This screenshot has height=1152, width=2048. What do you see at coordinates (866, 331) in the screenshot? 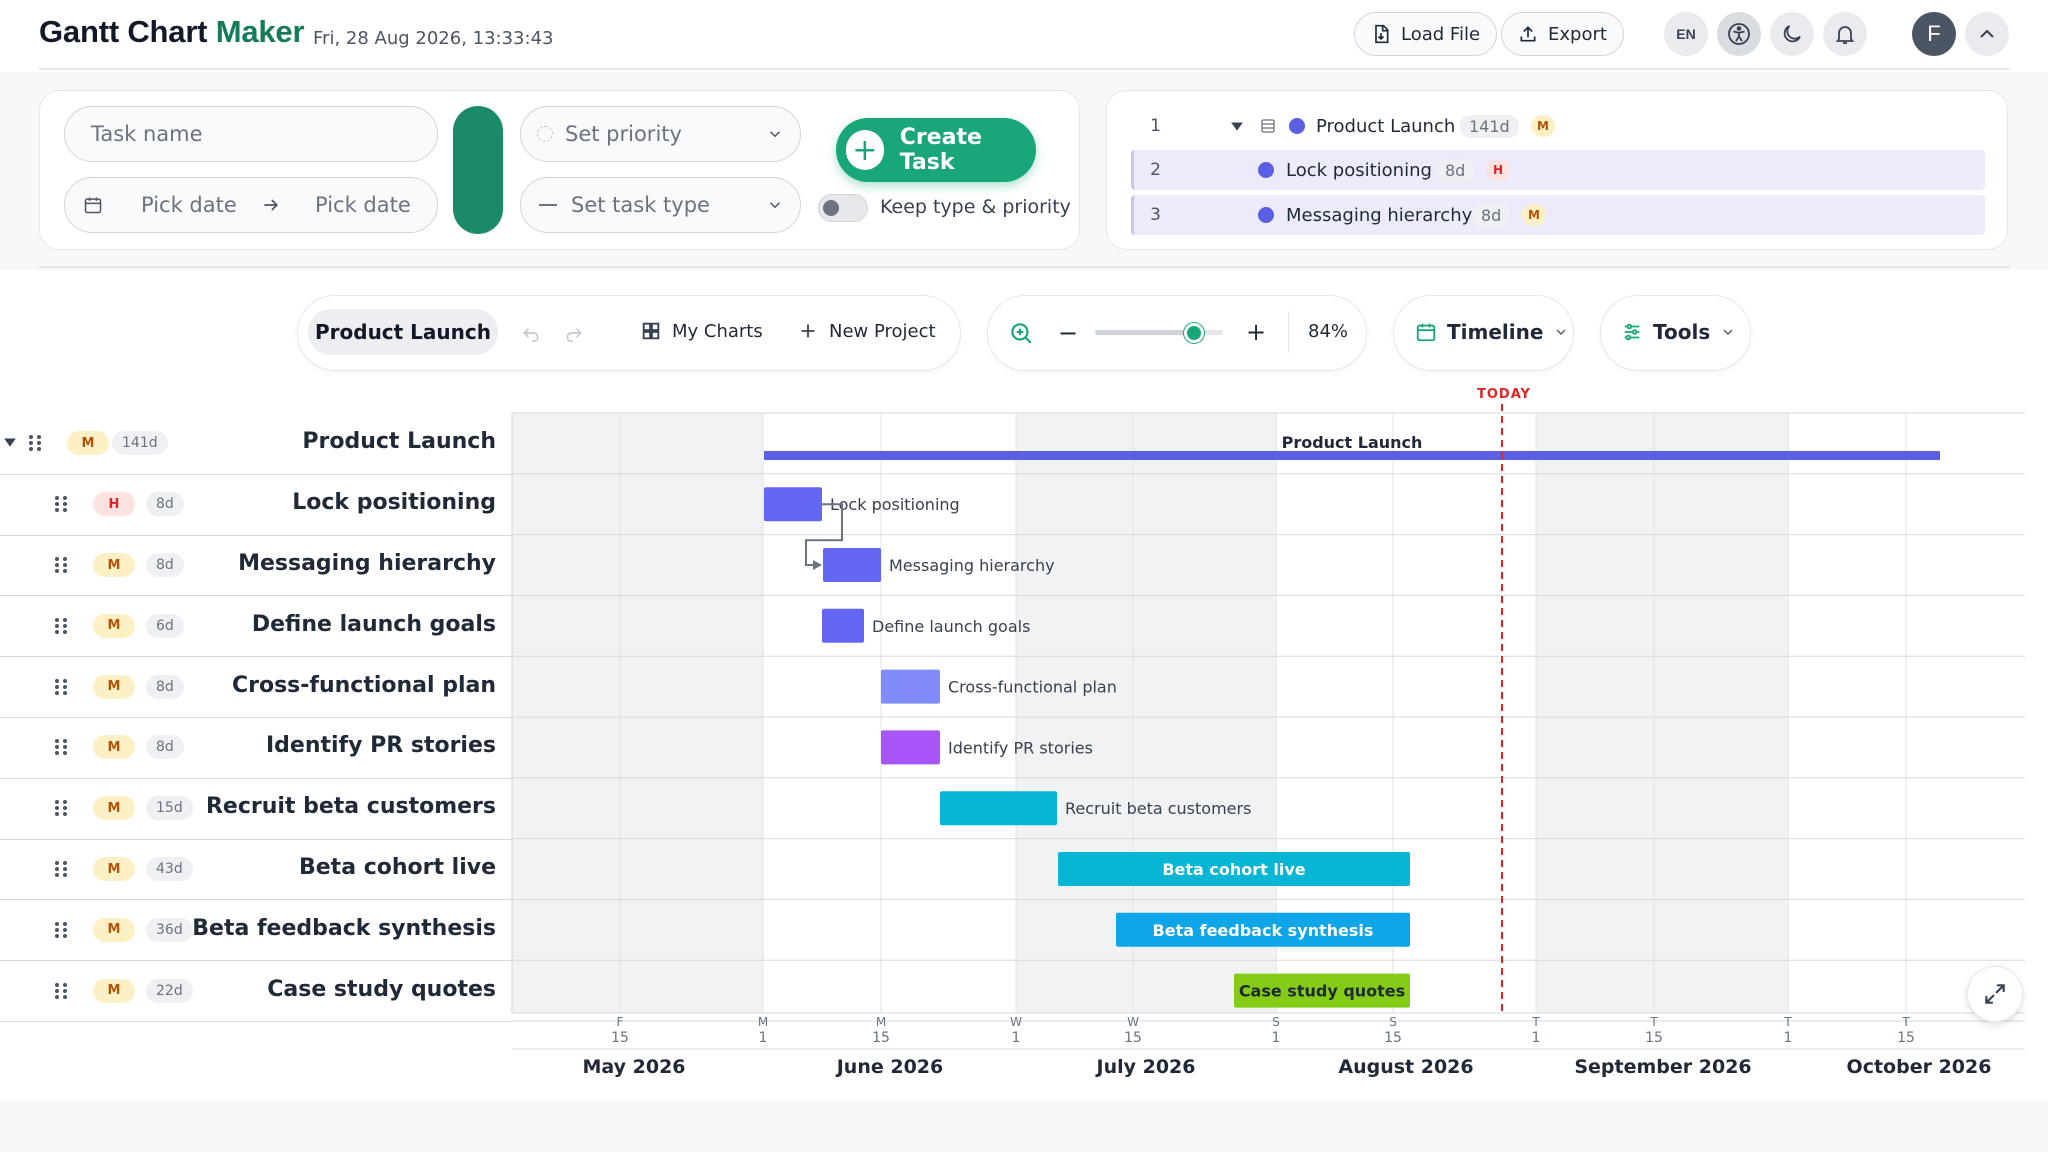
I see `new-project-button: New Project` at bounding box center [866, 331].